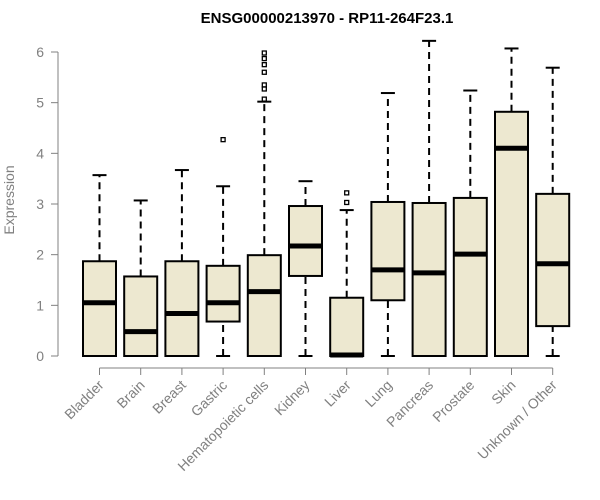 The width and height of the screenshot is (600, 500). I want to click on x-tick-label-0: Bladder, so click(84, 400).